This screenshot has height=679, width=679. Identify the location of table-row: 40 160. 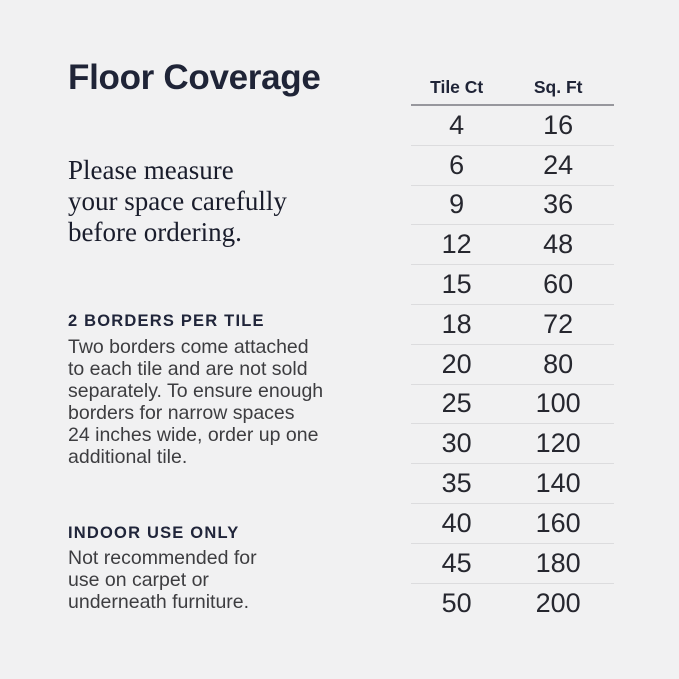
(512, 524).